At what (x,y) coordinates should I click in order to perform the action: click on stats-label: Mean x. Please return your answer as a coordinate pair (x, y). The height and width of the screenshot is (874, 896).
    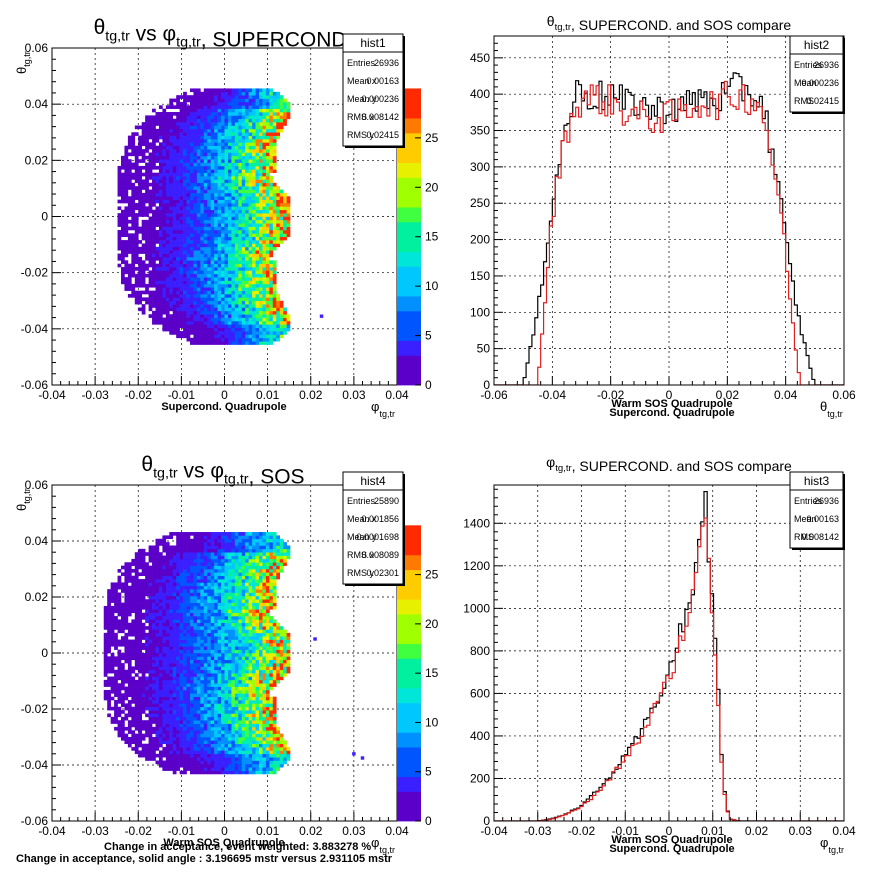
    Looking at the image, I should click on (362, 81).